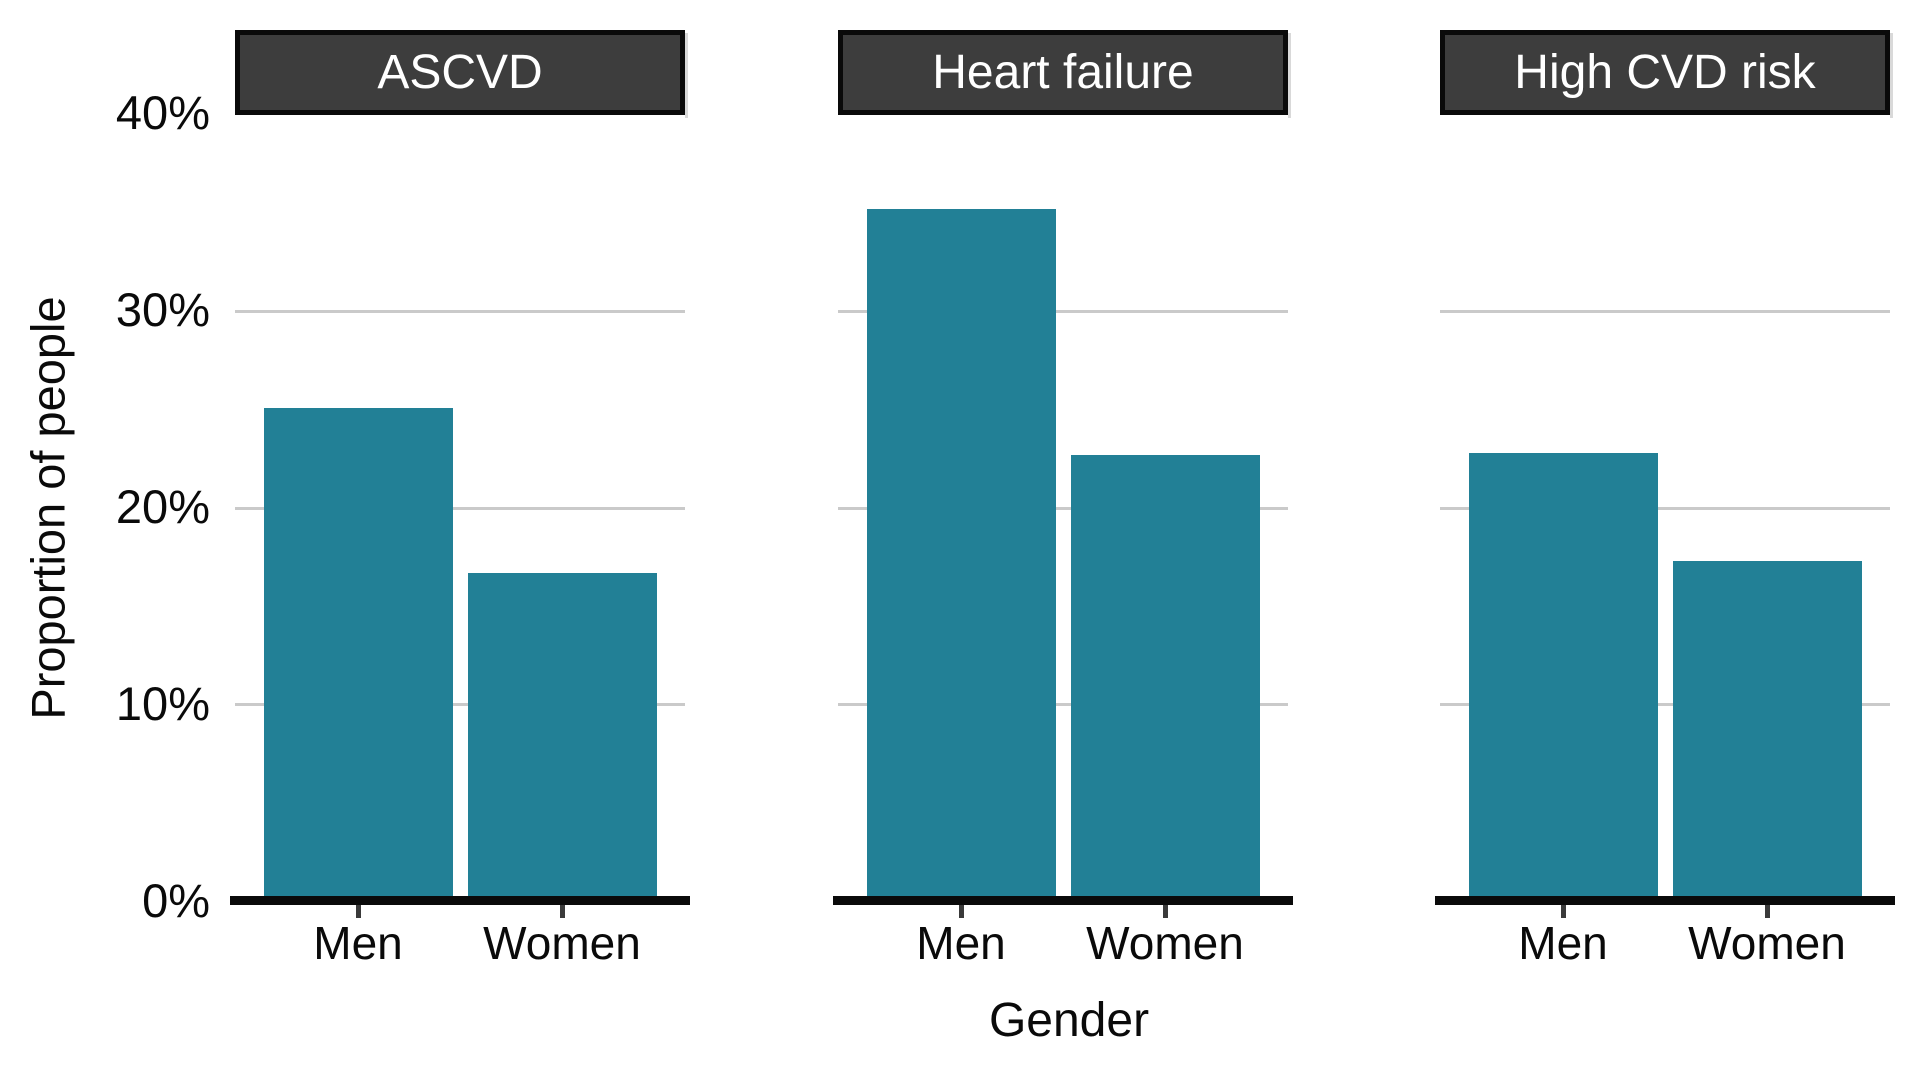 The height and width of the screenshot is (1080, 1920). I want to click on facet-strip-label: ASCVD, so click(460, 72).